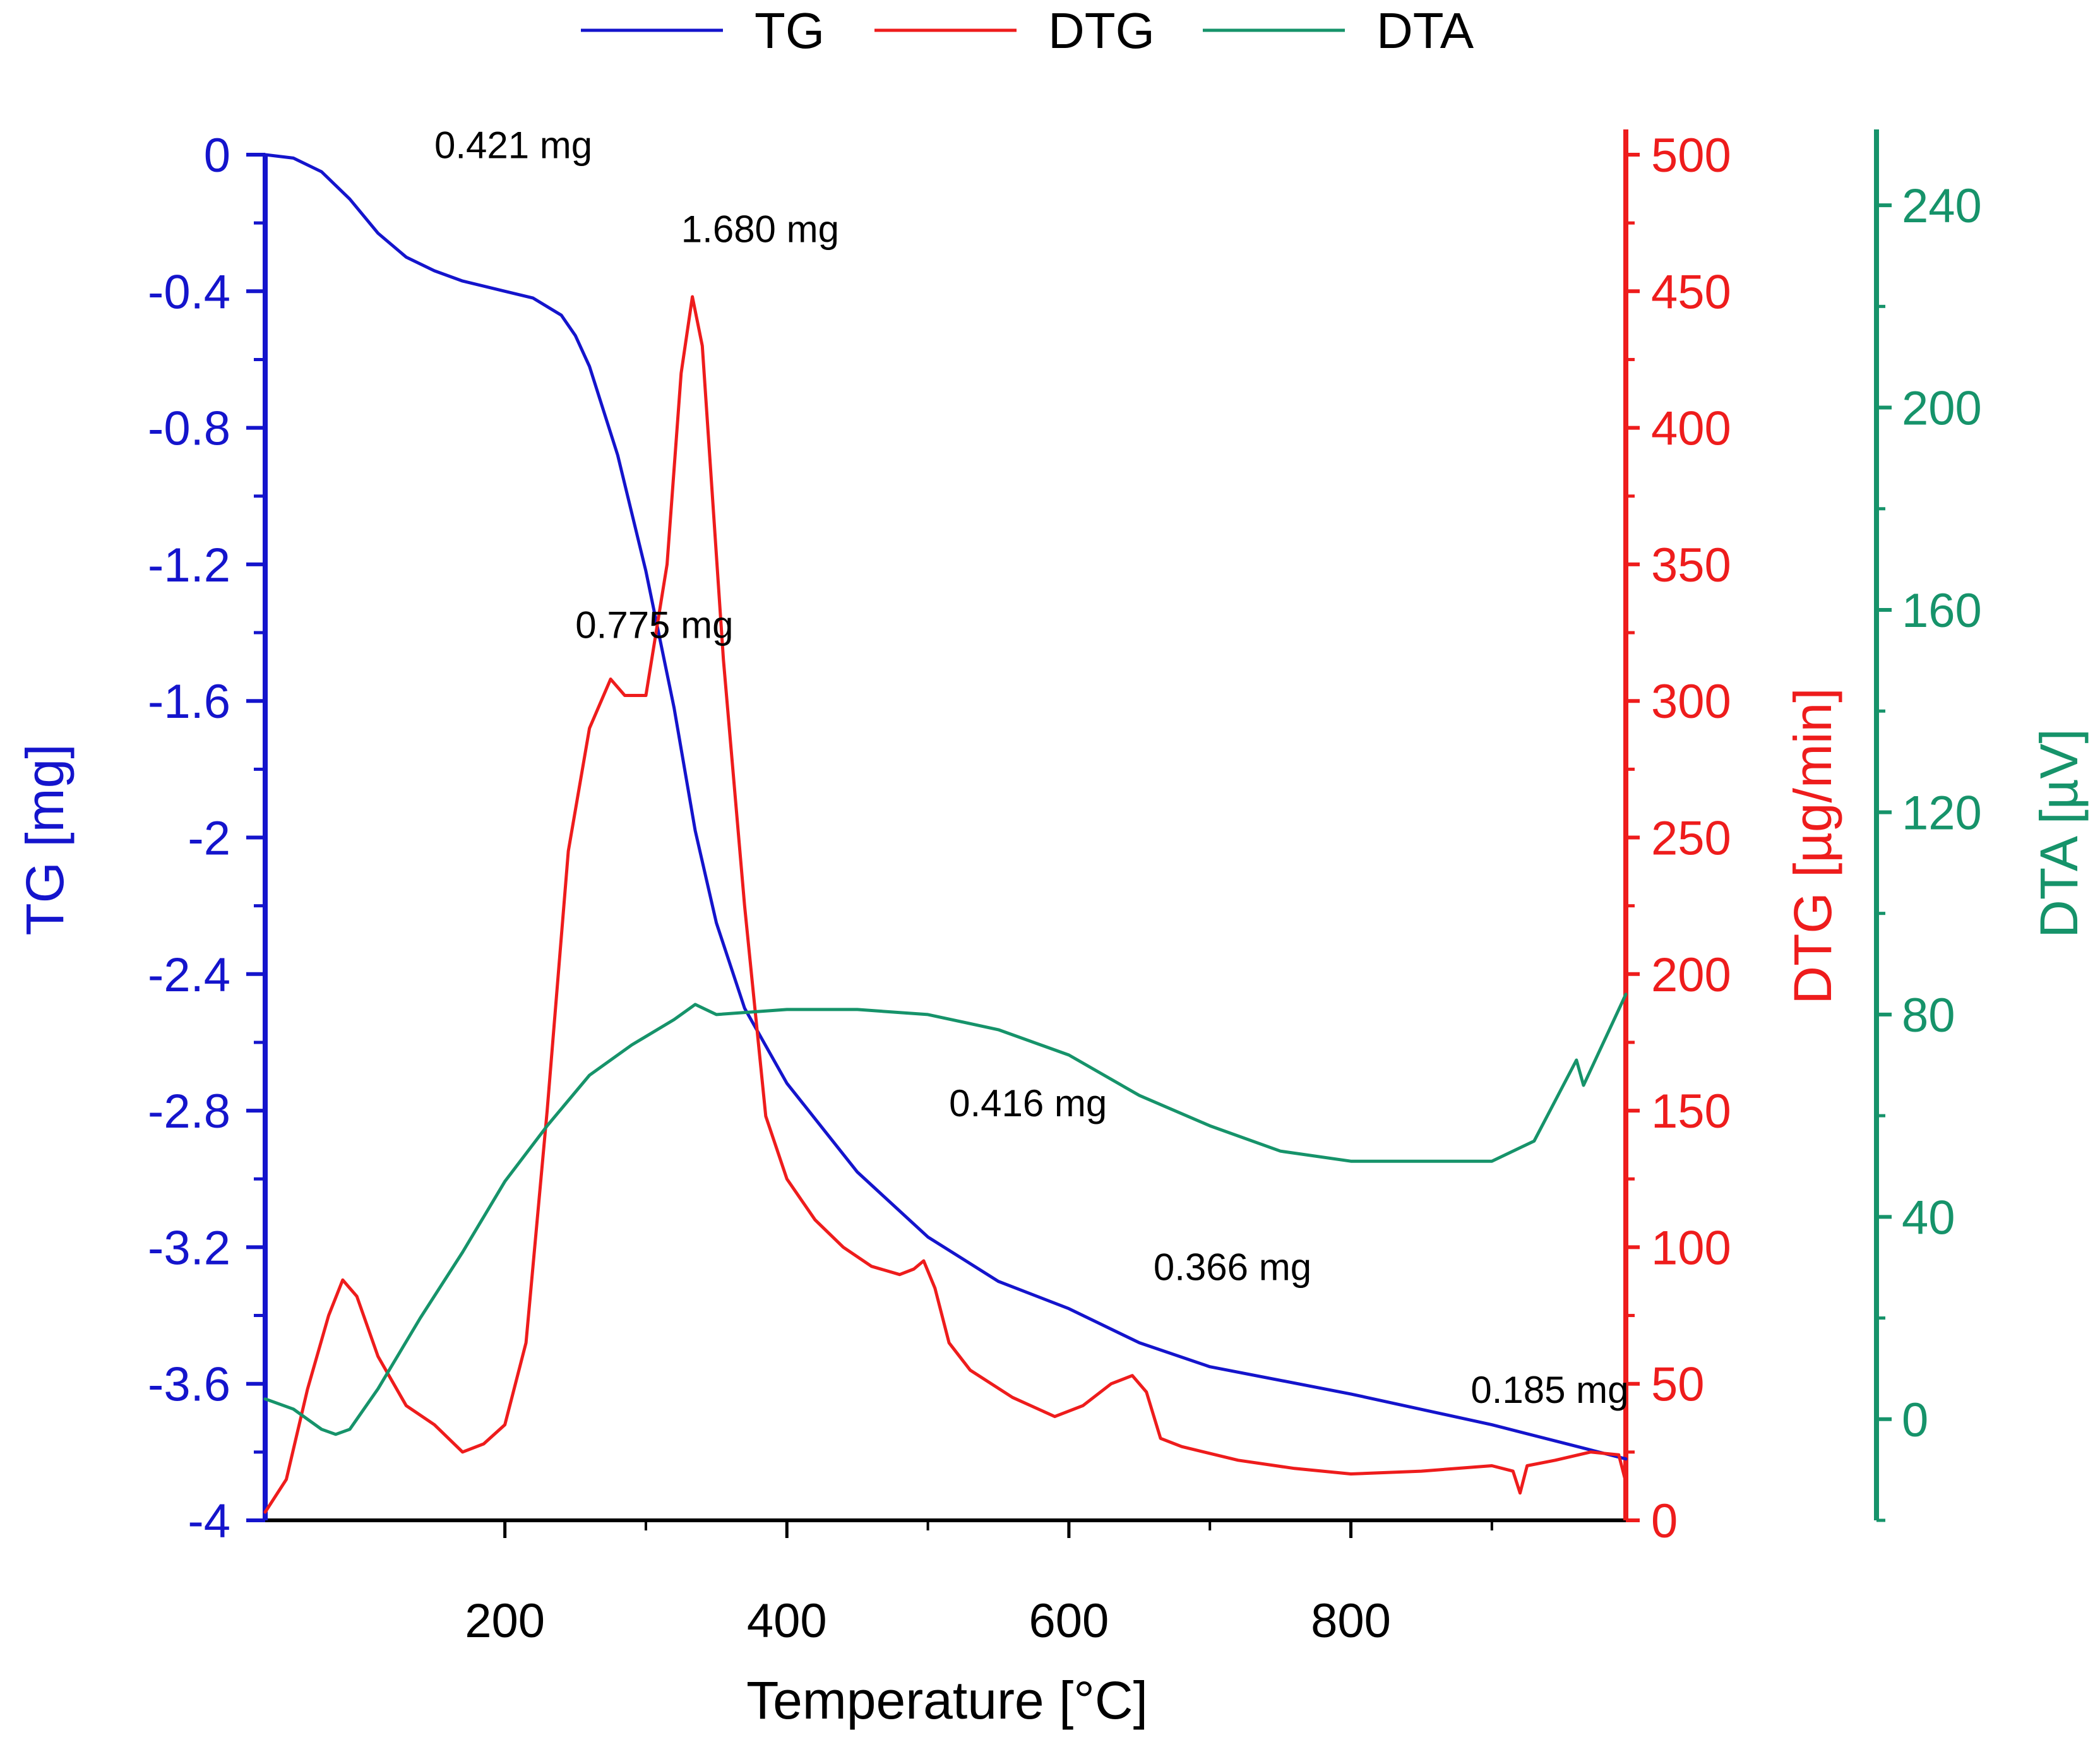  I want to click on legend-label-dtg: DTG, so click(1101, 31).